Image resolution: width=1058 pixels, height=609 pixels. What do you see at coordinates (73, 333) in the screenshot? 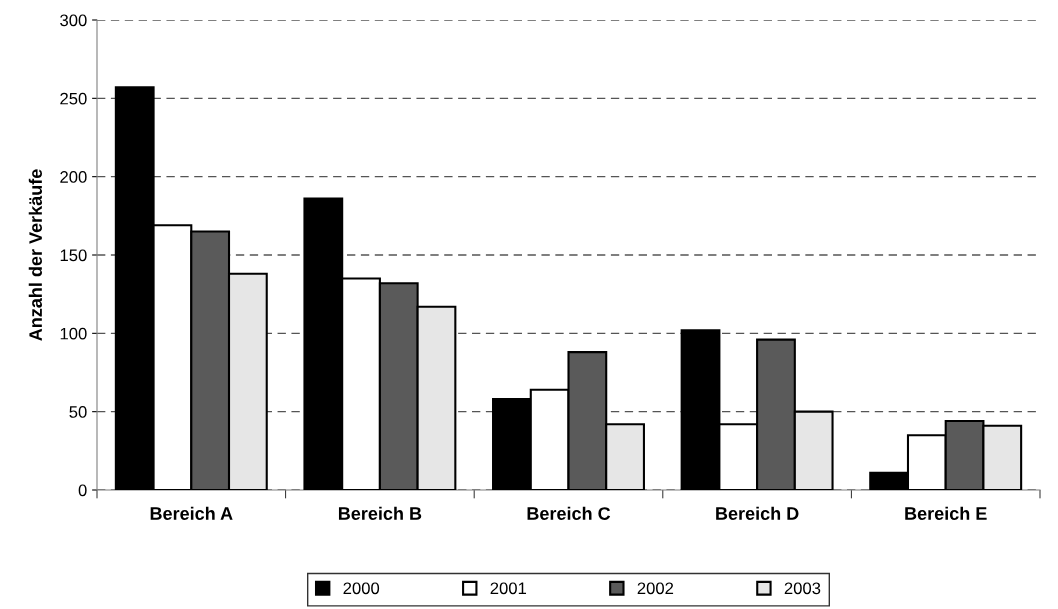
I see `y-tick-label: 100` at bounding box center [73, 333].